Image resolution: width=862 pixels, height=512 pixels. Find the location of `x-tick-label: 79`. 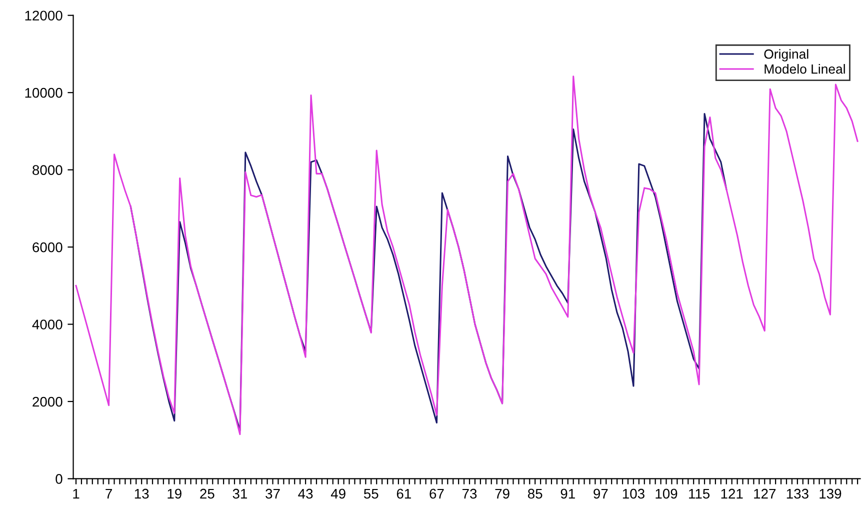

x-tick-label: 79 is located at coordinates (502, 493).